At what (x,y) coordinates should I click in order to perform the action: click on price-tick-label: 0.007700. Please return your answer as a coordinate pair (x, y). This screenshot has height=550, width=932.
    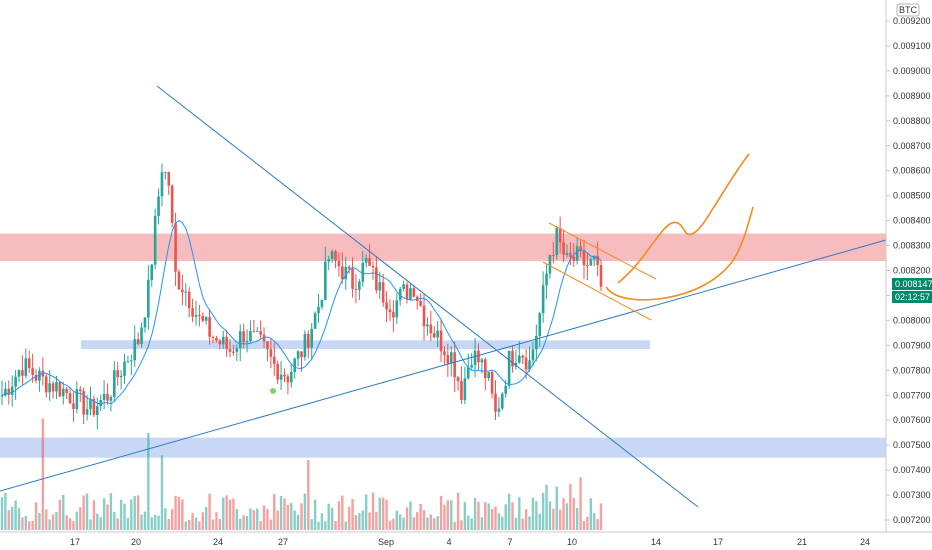
    Looking at the image, I should click on (912, 395).